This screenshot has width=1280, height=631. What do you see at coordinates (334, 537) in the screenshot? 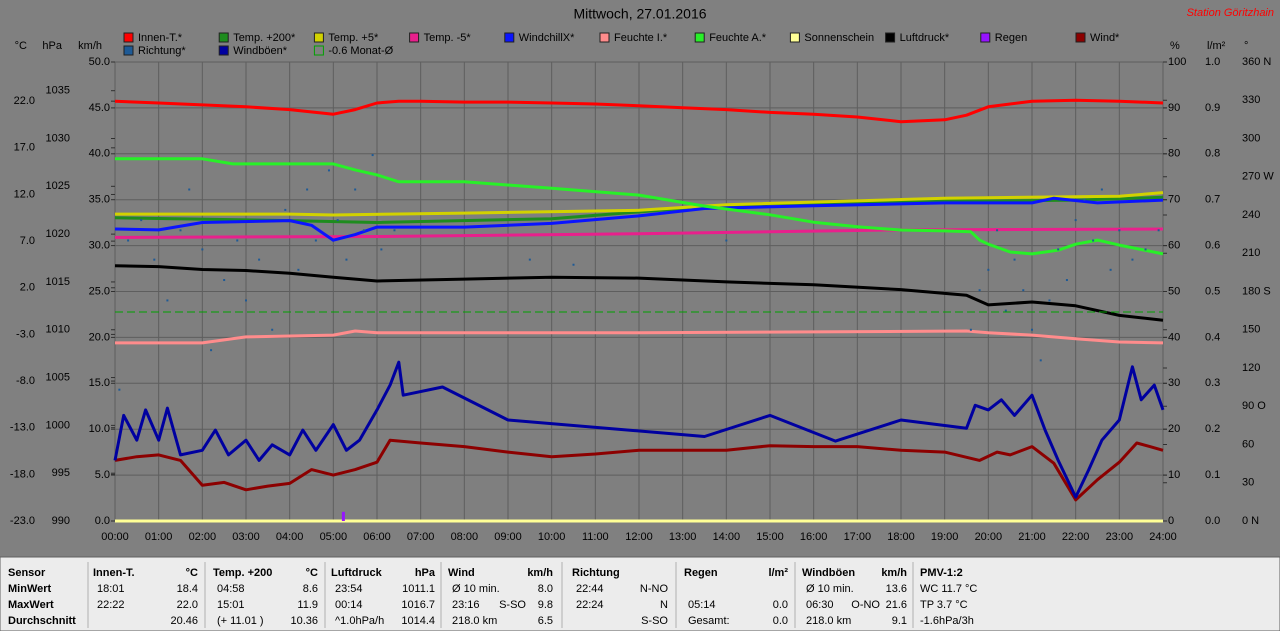
I see `x-tick-label: 05:00` at bounding box center [334, 537].